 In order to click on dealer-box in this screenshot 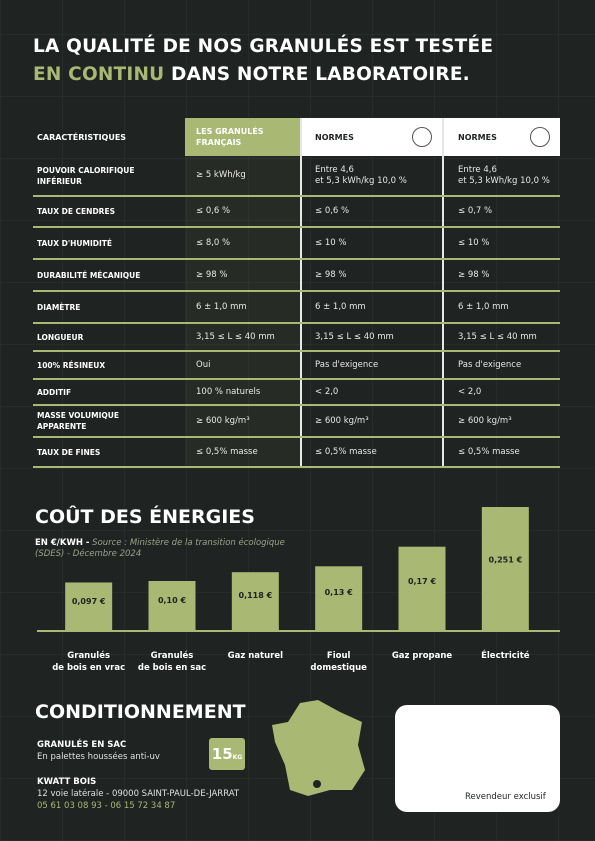, I will do `click(477, 758)`.